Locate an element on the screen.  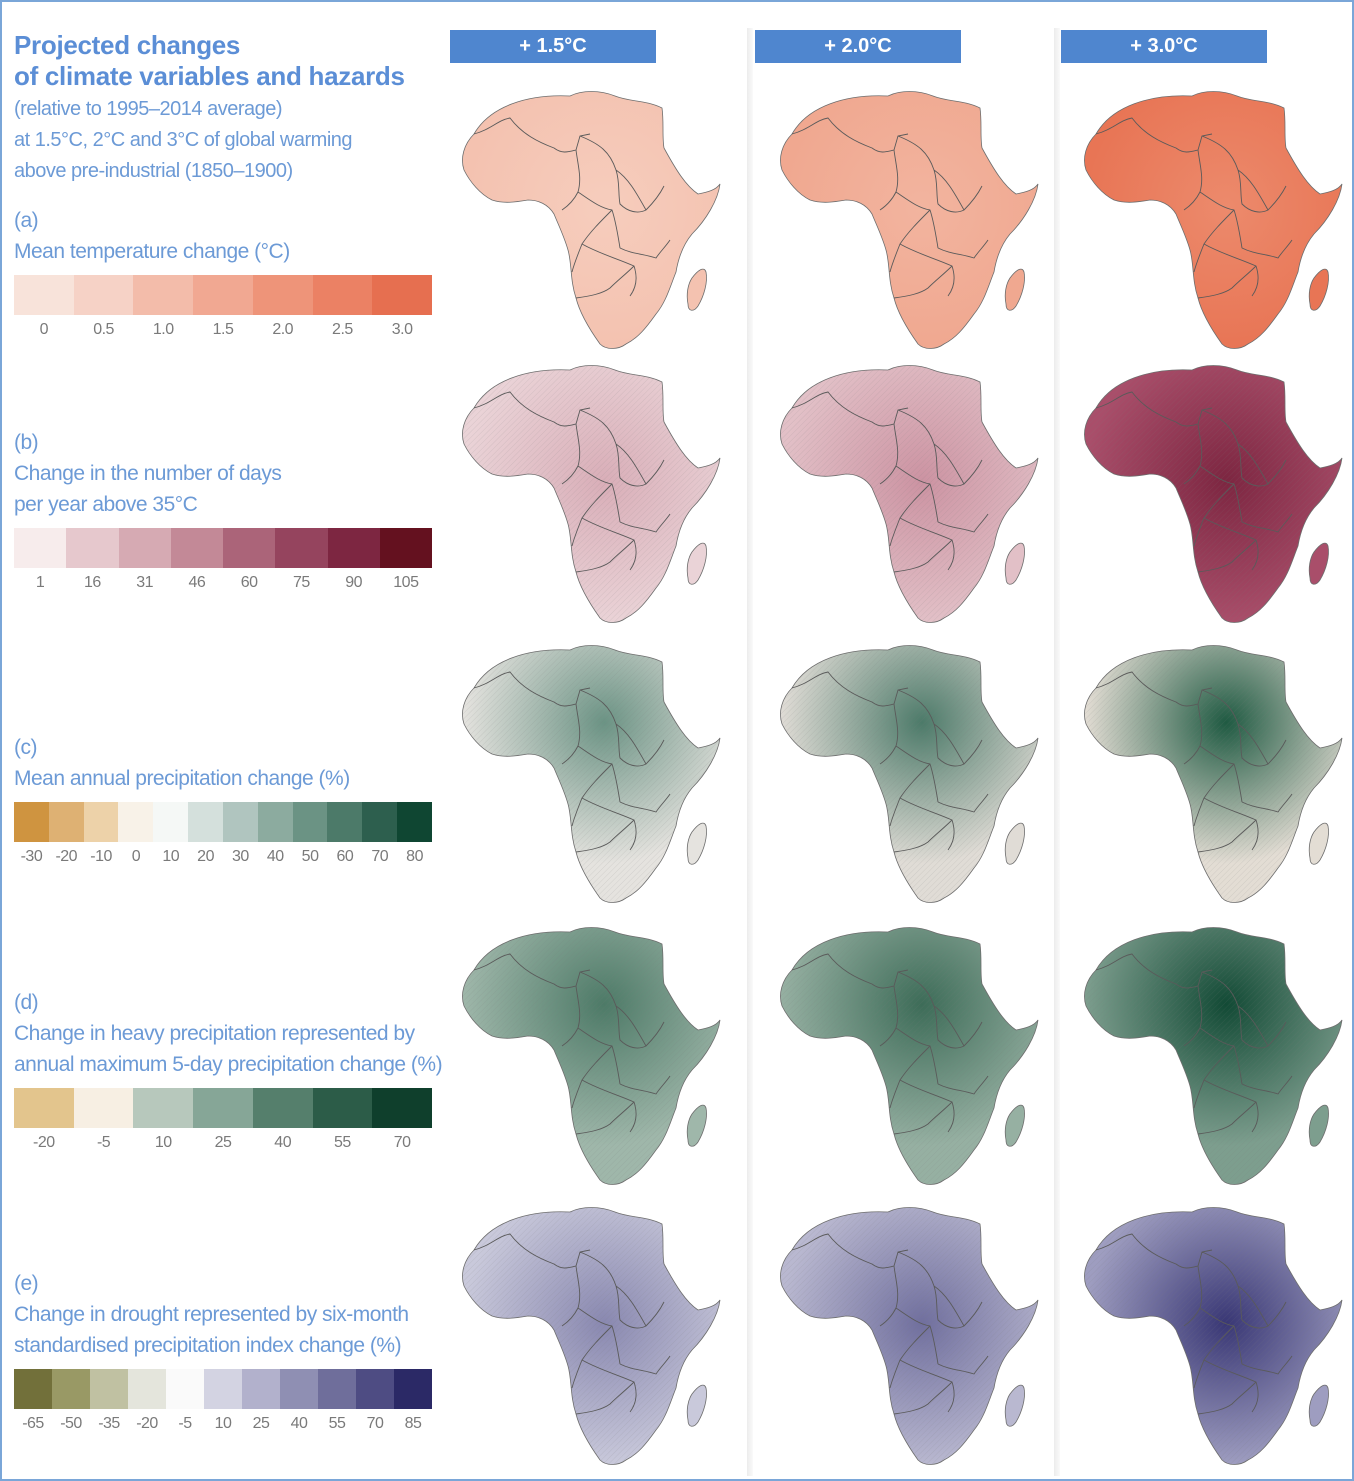
tick-label: -20 is located at coordinates (66, 856).